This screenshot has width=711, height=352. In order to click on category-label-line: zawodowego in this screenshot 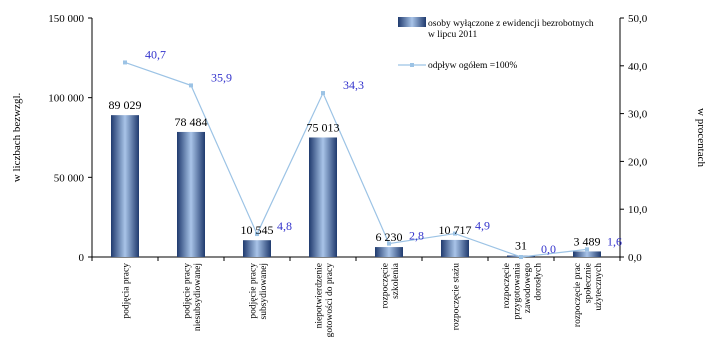, I will do `click(528, 288)`.